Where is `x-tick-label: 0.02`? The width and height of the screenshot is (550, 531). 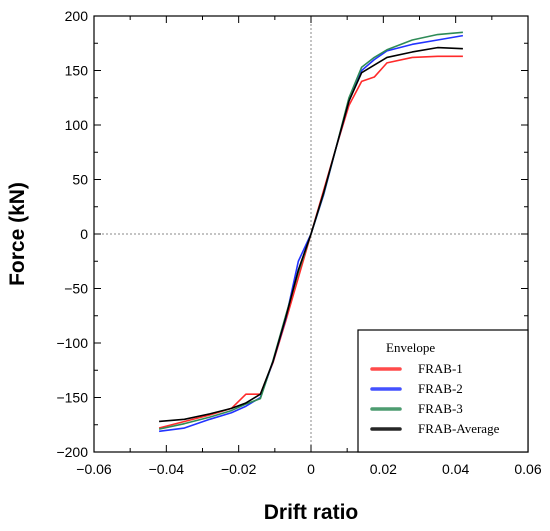
x-tick-label: 0.02 is located at coordinates (383, 469).